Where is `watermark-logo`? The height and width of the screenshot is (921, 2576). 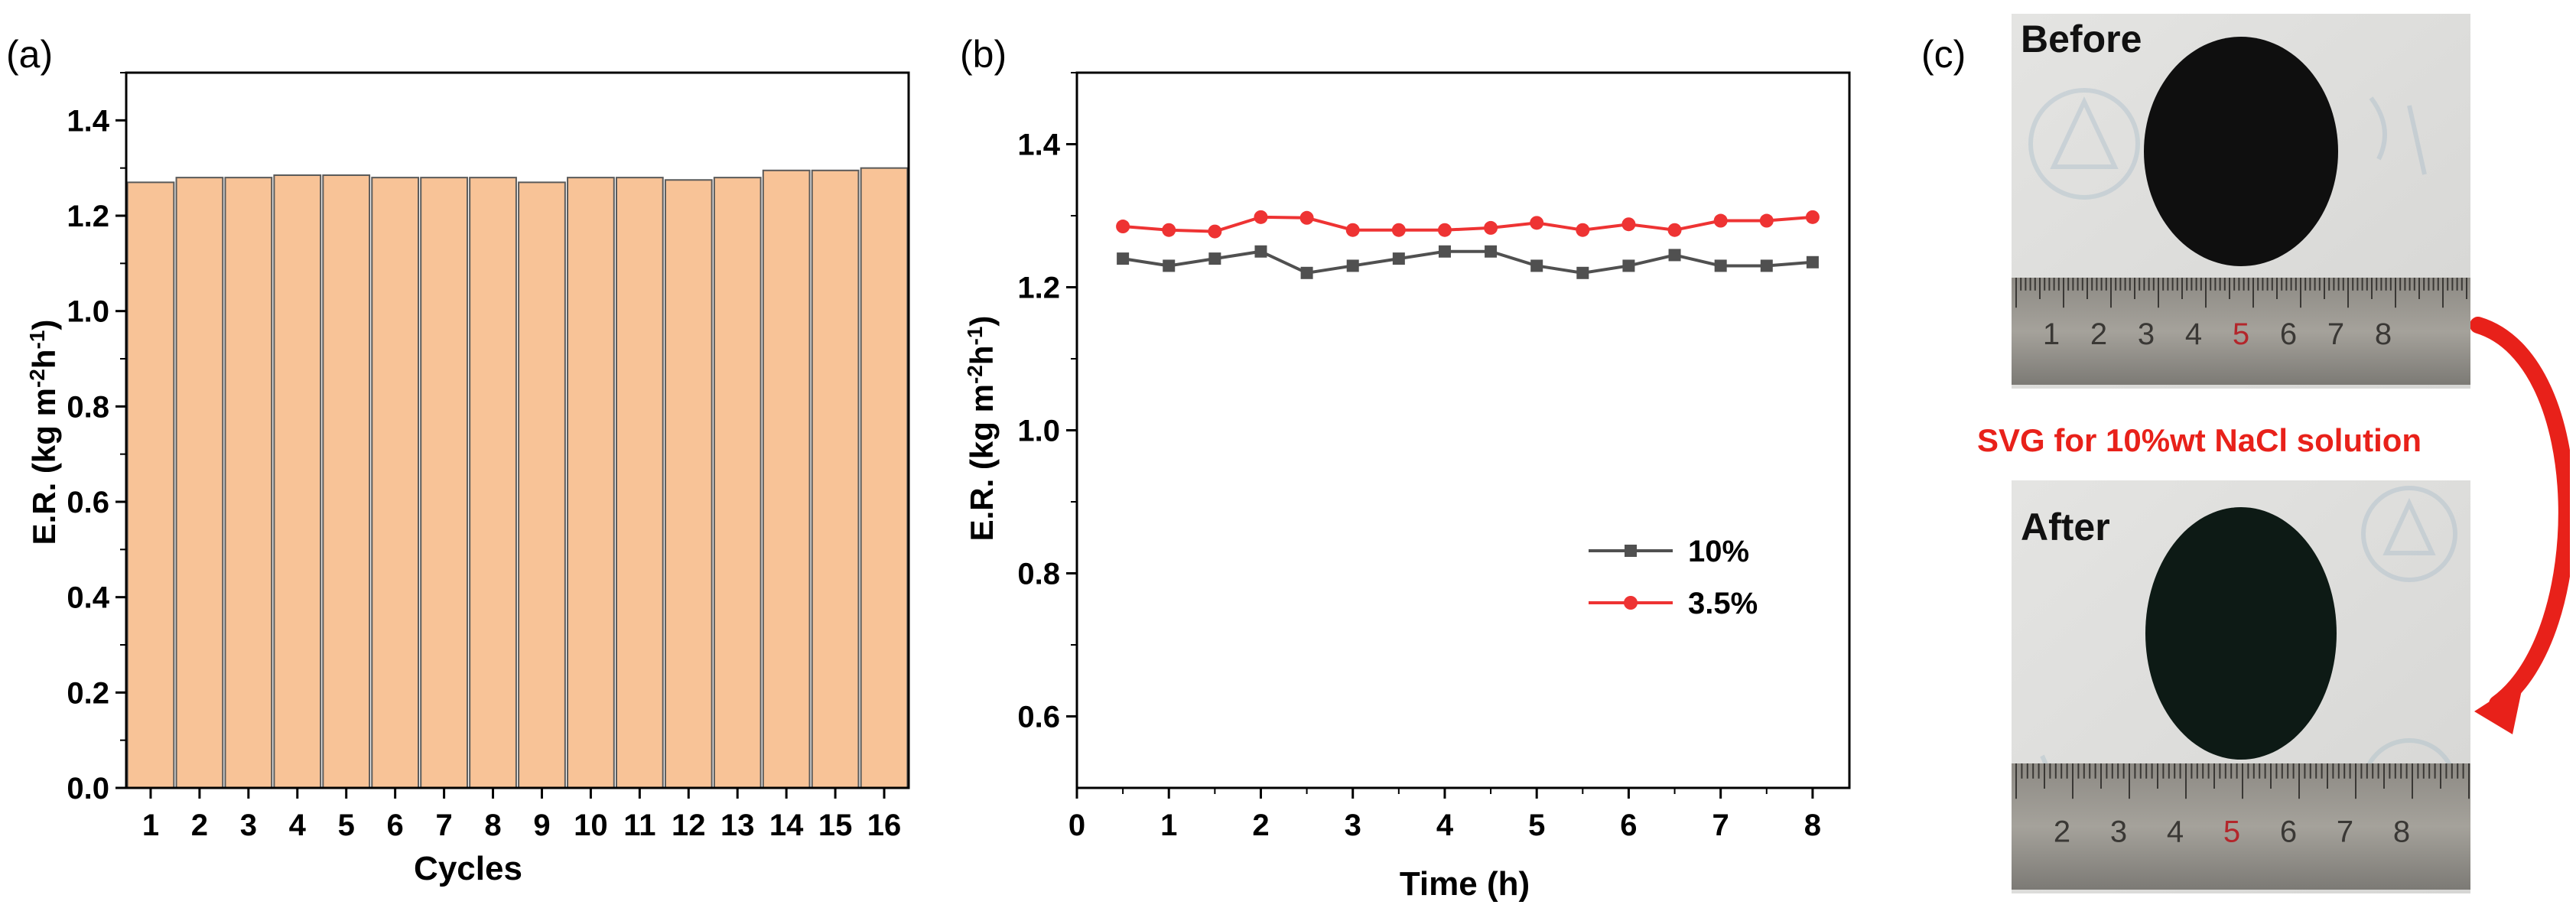 watermark-logo is located at coordinates (2227, 144).